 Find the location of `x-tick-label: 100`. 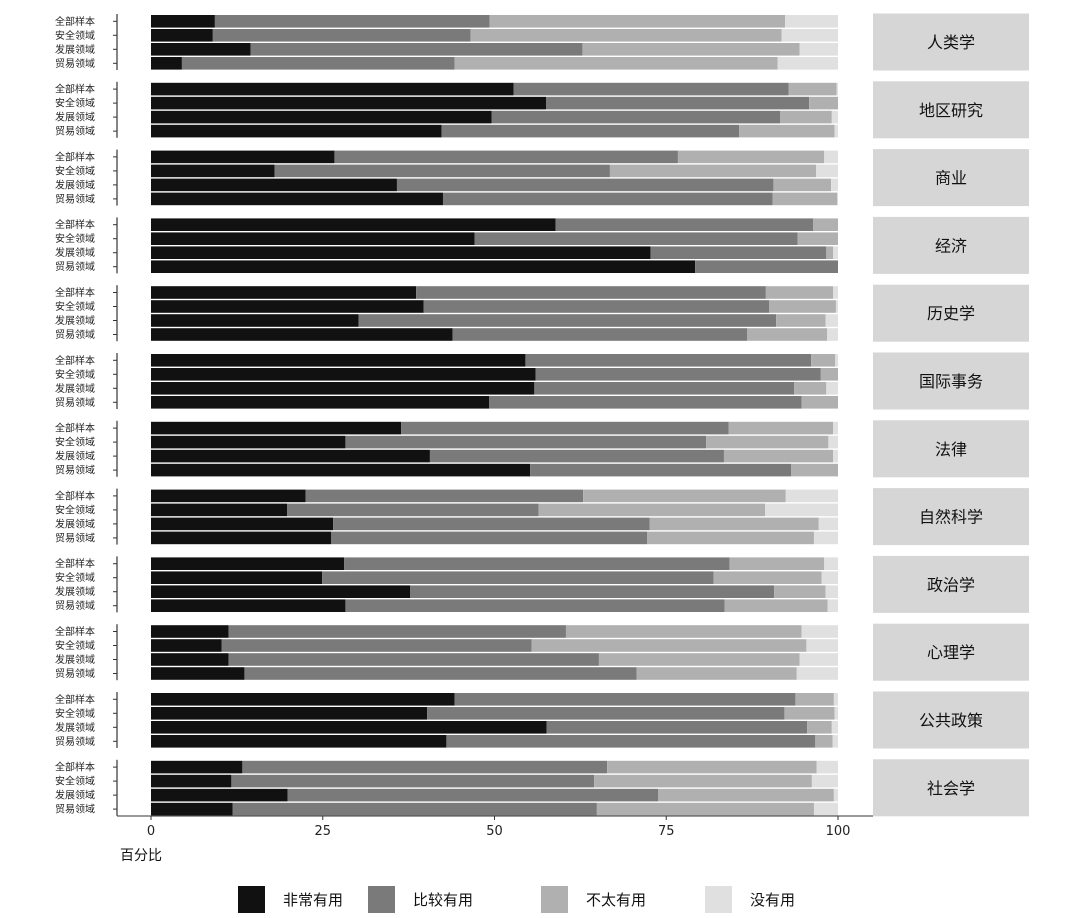

x-tick-label: 100 is located at coordinates (838, 831).